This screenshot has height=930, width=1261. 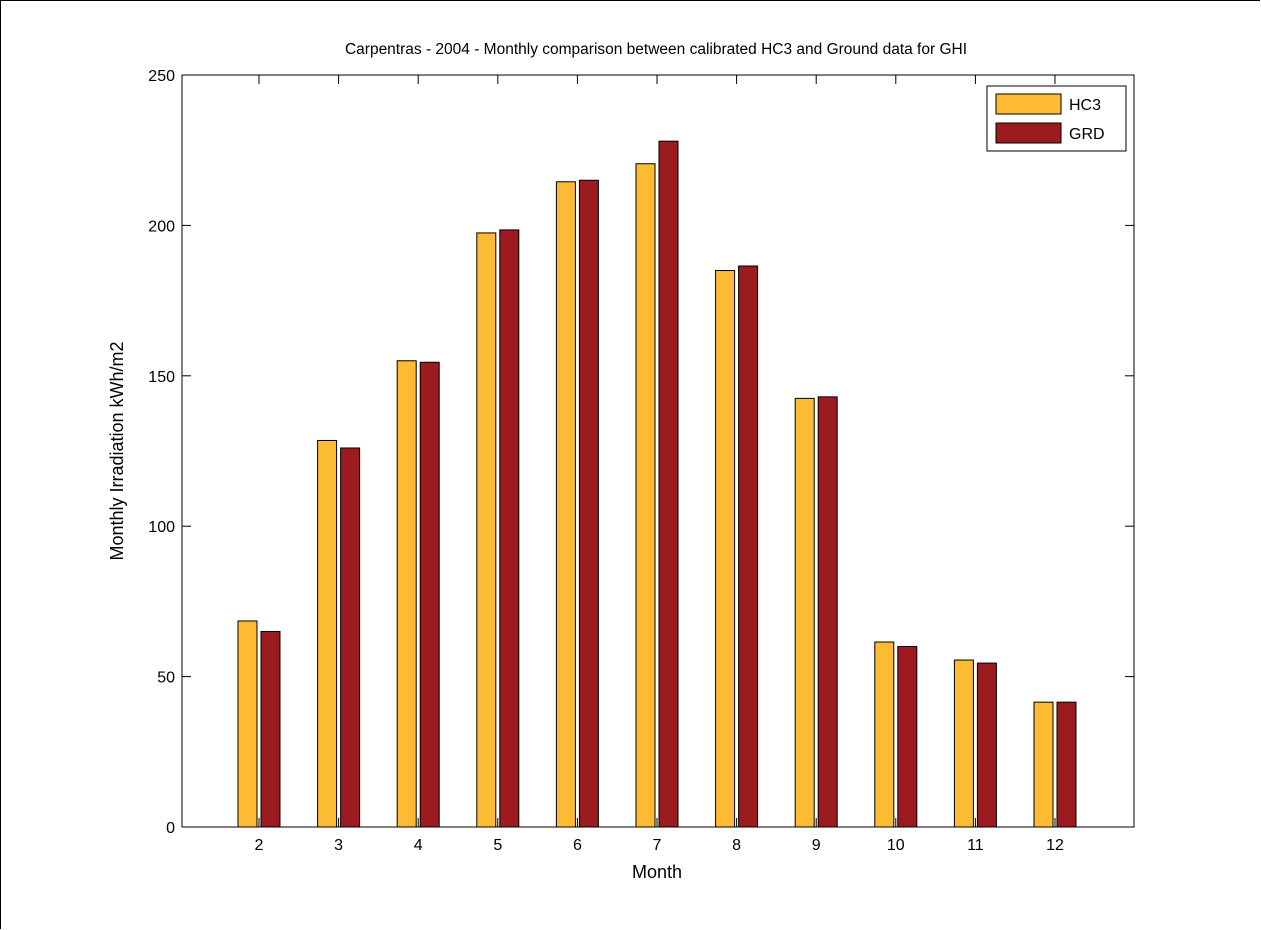 What do you see at coordinates (896, 845) in the screenshot?
I see `x-tick-label: 10` at bounding box center [896, 845].